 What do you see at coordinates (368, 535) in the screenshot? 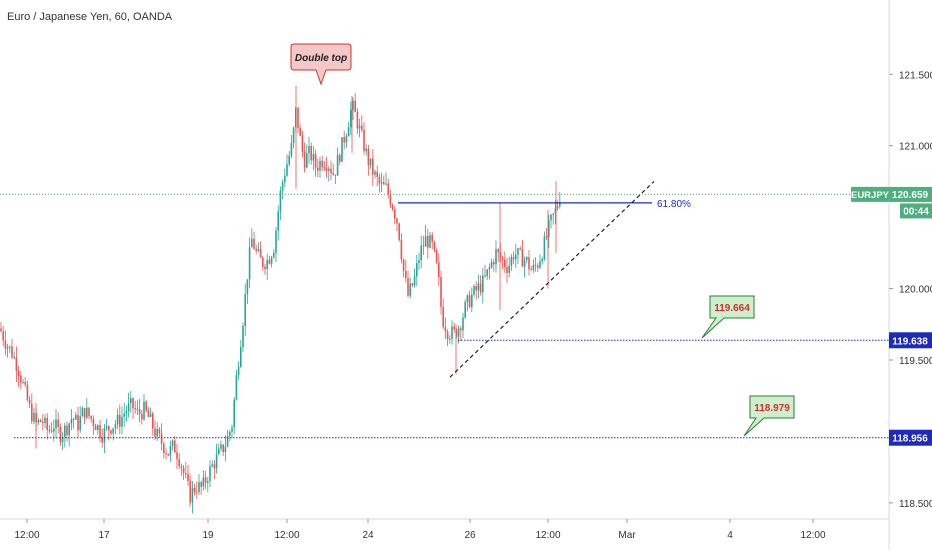
I see `time-tick-label: 24` at bounding box center [368, 535].